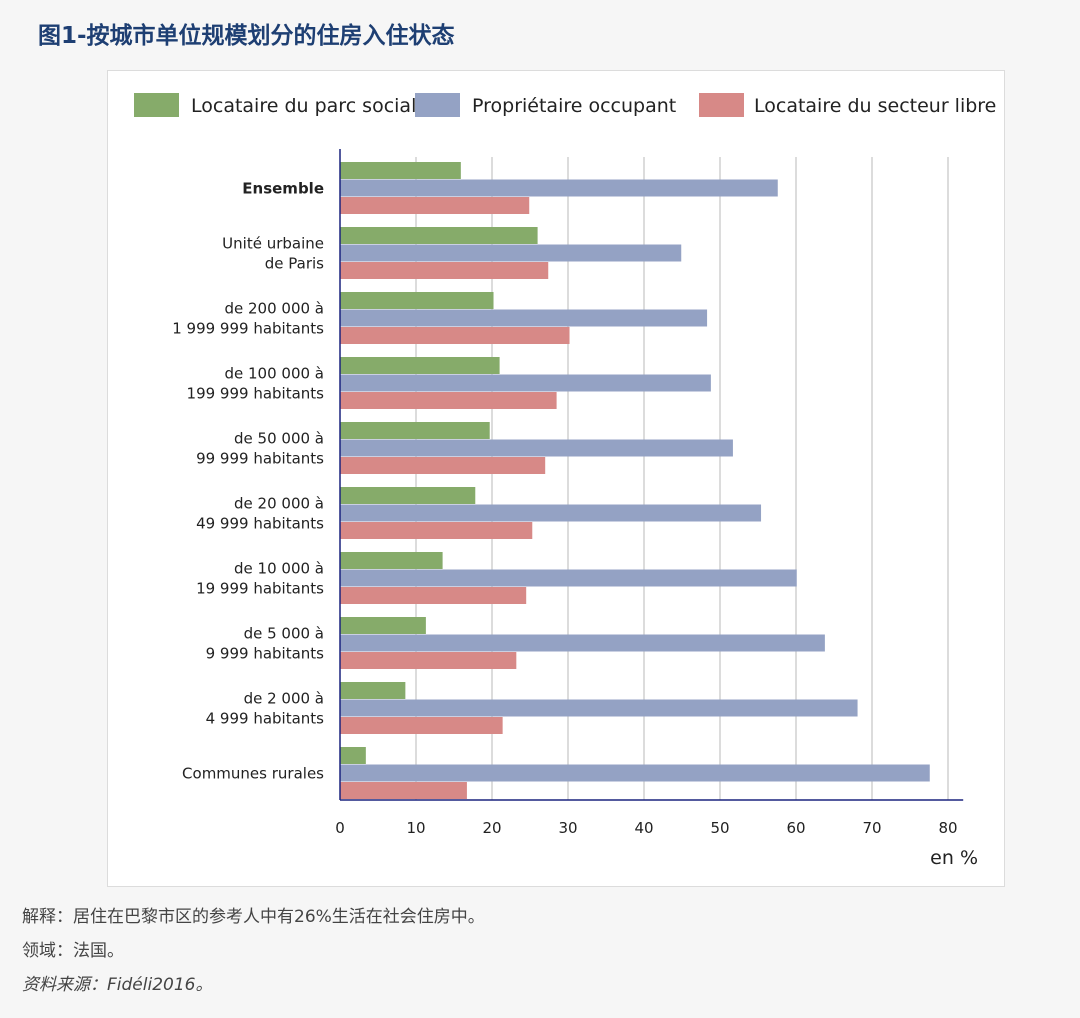 The image size is (1080, 1018). What do you see at coordinates (73, 951) in the screenshot?
I see `scope-note: 领域：法国。` at bounding box center [73, 951].